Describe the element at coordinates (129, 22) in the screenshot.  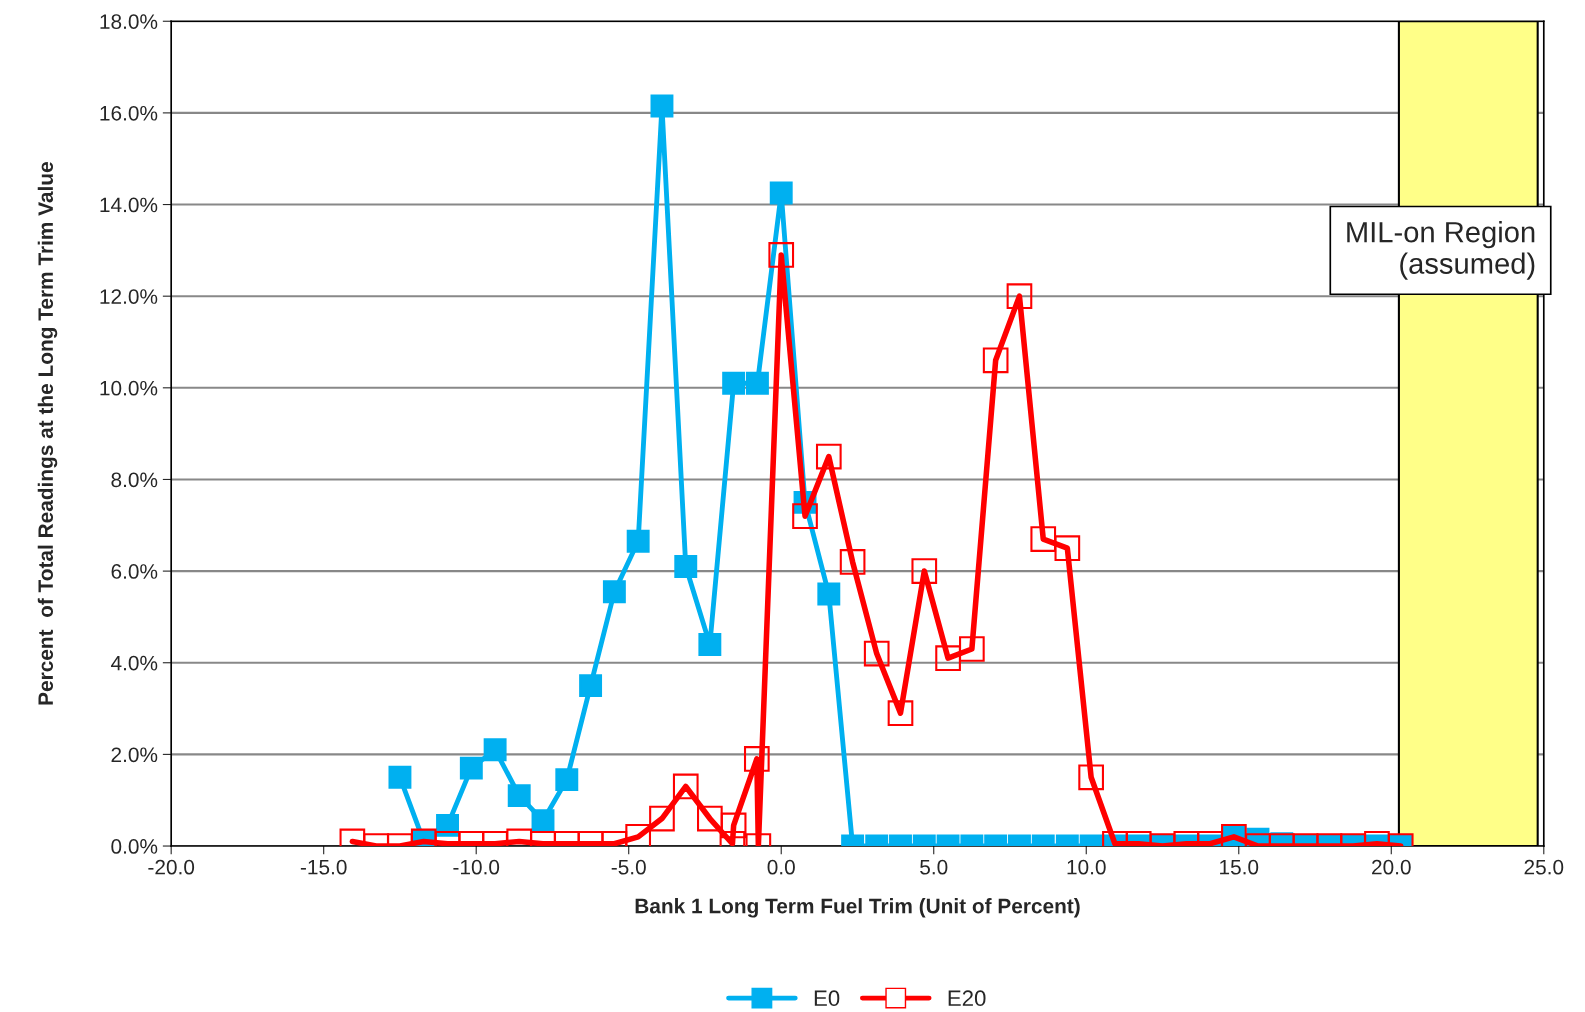
I see `y-tick-label: 18.0%` at that location.